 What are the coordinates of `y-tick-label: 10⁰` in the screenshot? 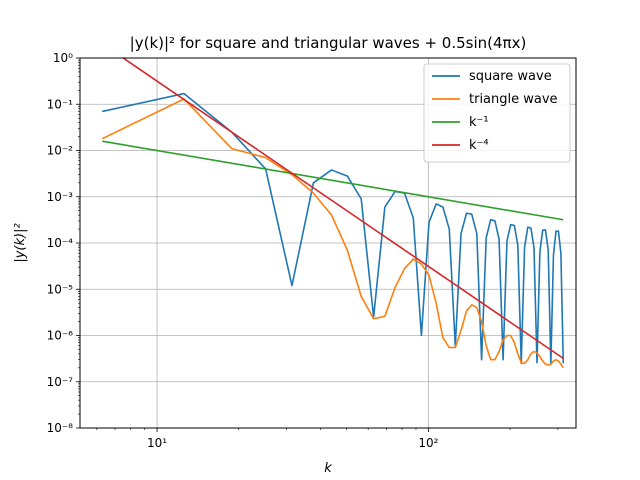 It's located at (63, 58).